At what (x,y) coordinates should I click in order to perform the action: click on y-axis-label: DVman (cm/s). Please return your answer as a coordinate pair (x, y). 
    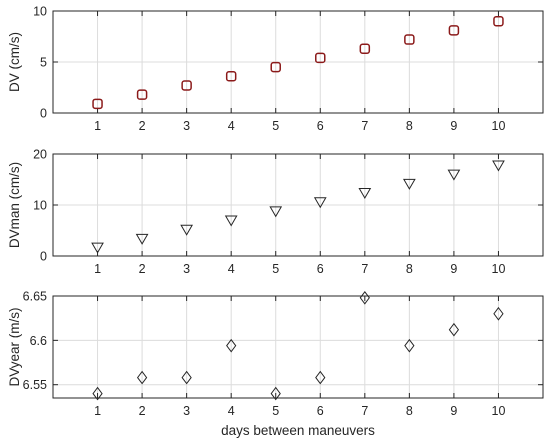
    Looking at the image, I should click on (14, 205).